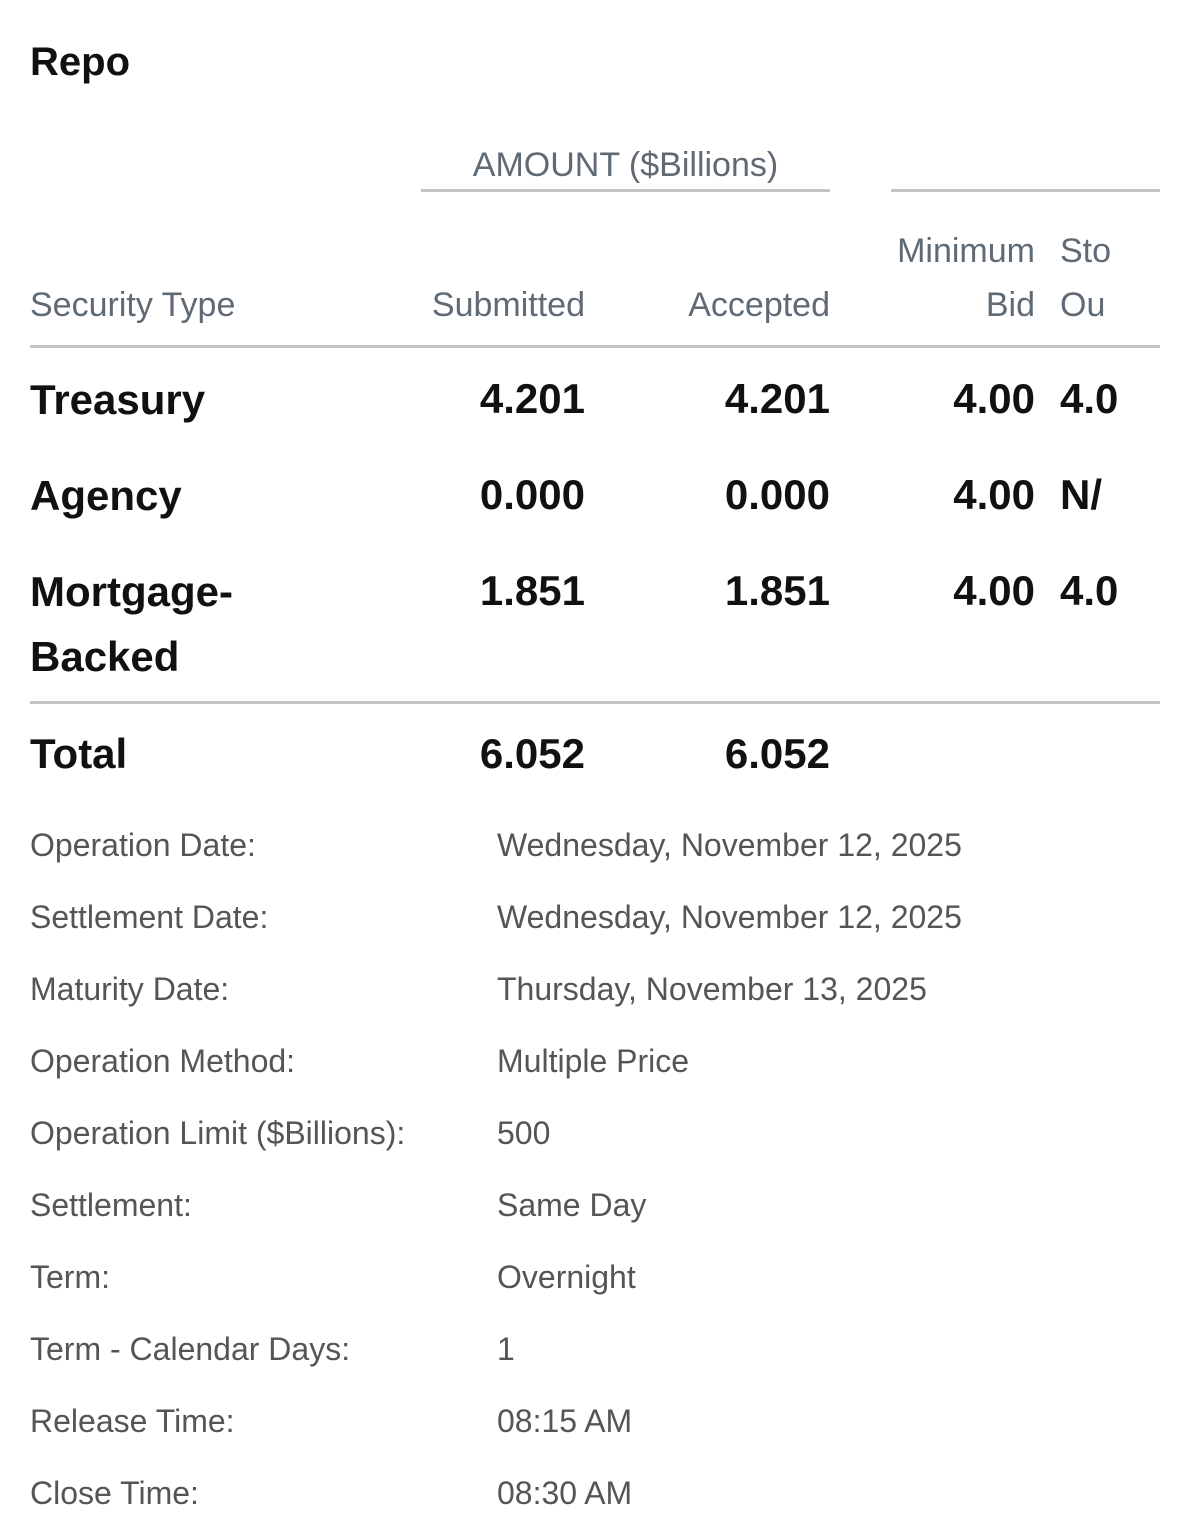 The image size is (1179, 1520). Describe the element at coordinates (80, 62) in the screenshot. I see `page-title: Repo` at that location.